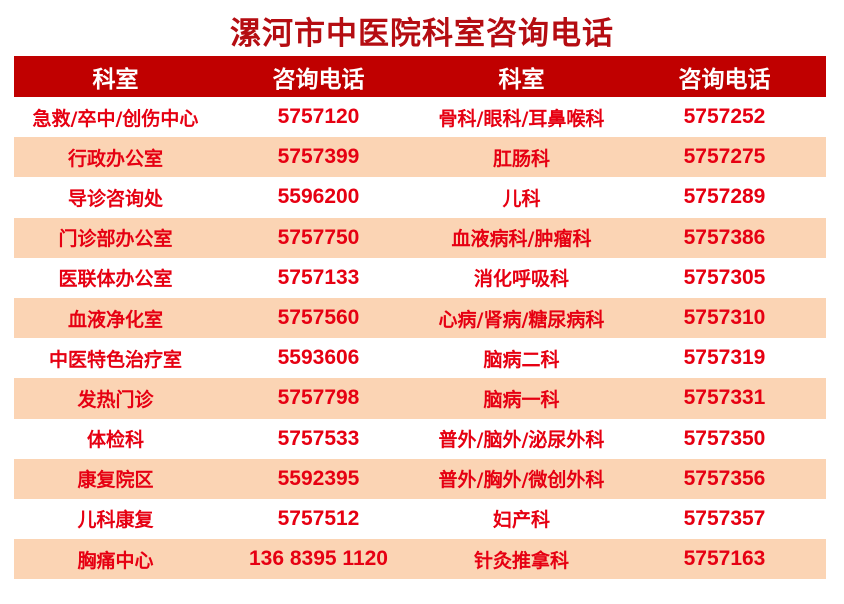 Image resolution: width=844 pixels, height=604 pixels. Describe the element at coordinates (521, 237) in the screenshot. I see `department-name: 血液病科/肿瘤科` at that location.